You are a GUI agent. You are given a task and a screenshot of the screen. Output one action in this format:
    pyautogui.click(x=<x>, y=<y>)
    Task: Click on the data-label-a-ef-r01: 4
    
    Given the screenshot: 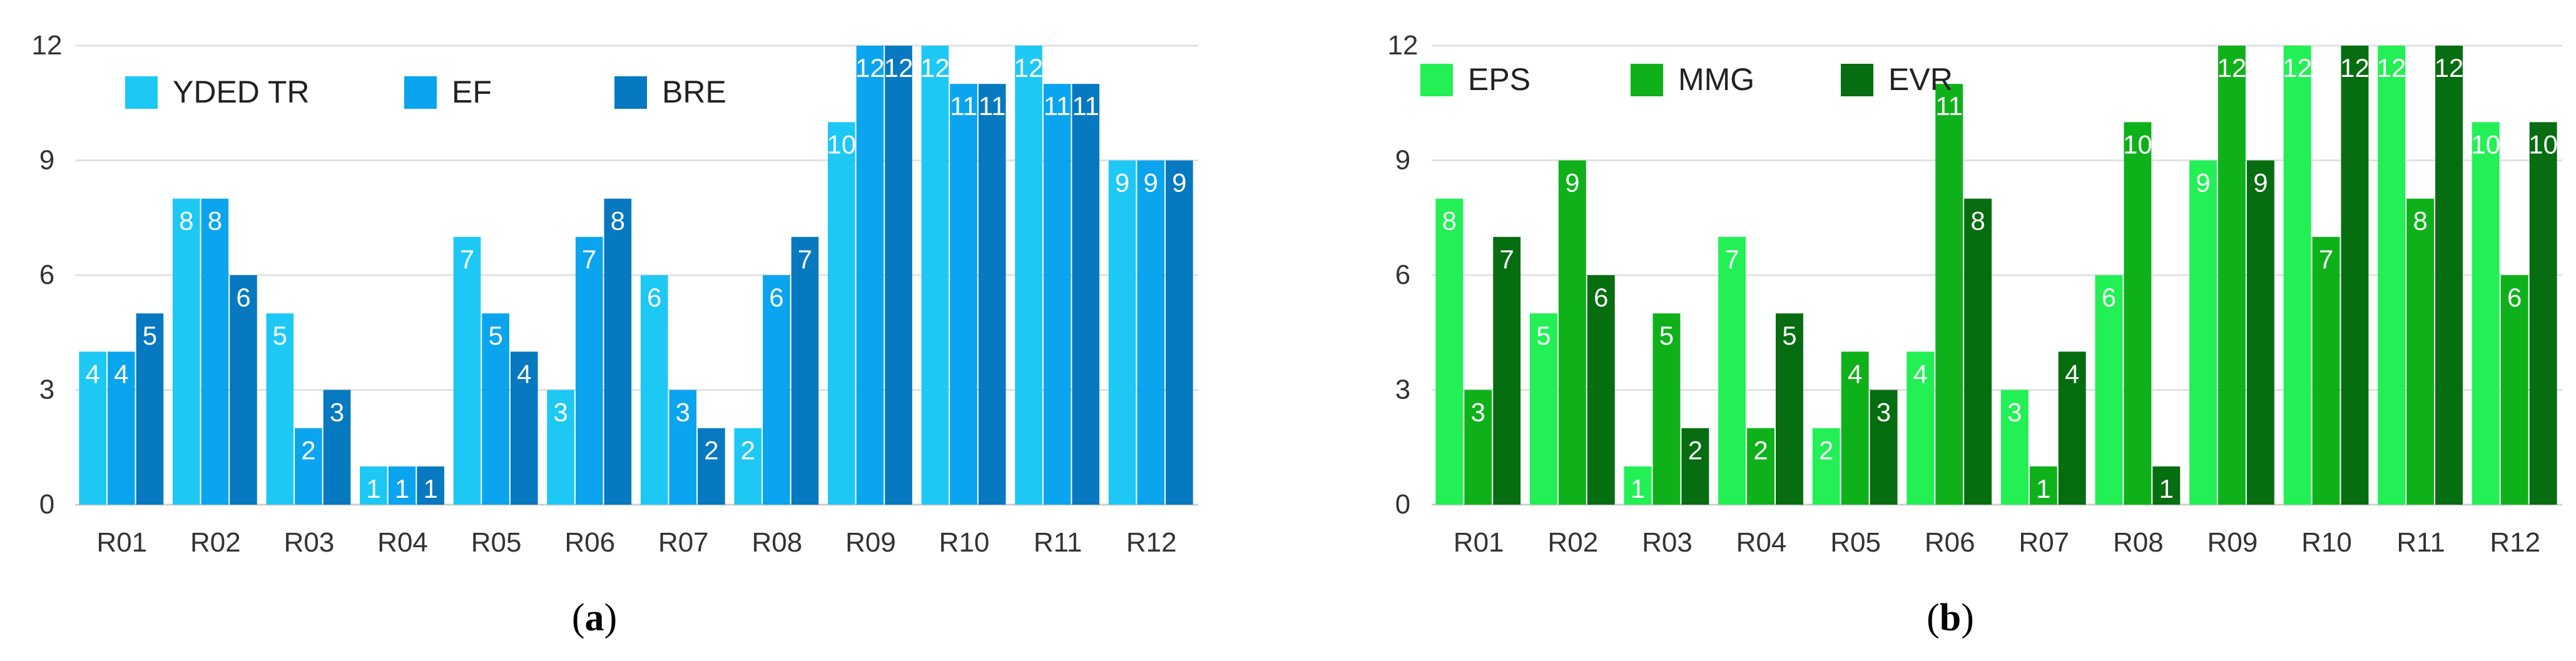 What is the action you would take?
    pyautogui.click(x=121, y=373)
    